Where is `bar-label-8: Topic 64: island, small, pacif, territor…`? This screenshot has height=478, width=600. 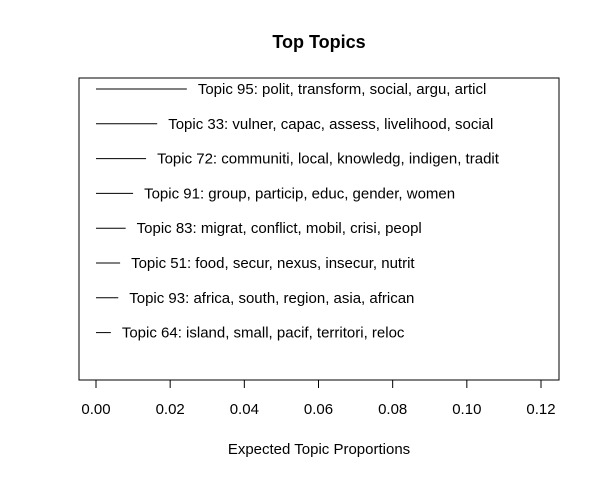
bar-label-8: Topic 64: island, small, pacif, territor… is located at coordinates (263, 333).